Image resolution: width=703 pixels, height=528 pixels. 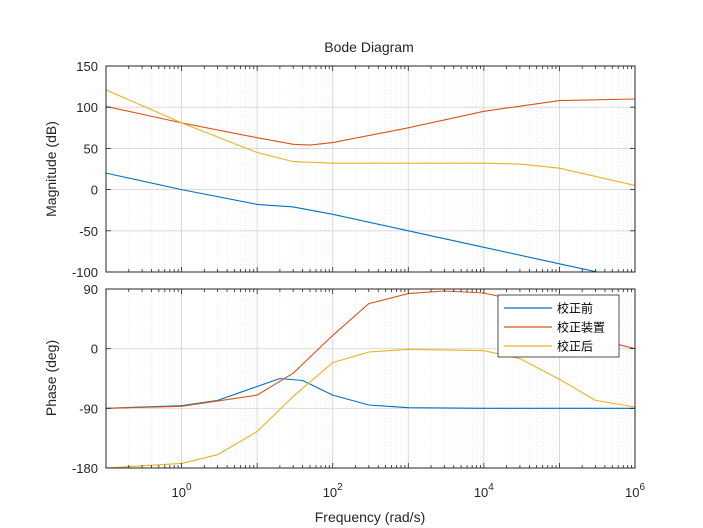 What do you see at coordinates (51, 169) in the screenshot?
I see `magnitude-ylabel: Magnitude (dB)` at bounding box center [51, 169].